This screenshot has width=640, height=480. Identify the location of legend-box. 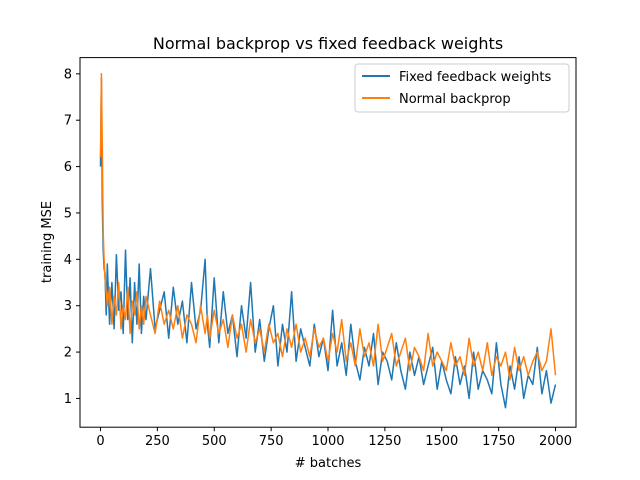
(462, 88).